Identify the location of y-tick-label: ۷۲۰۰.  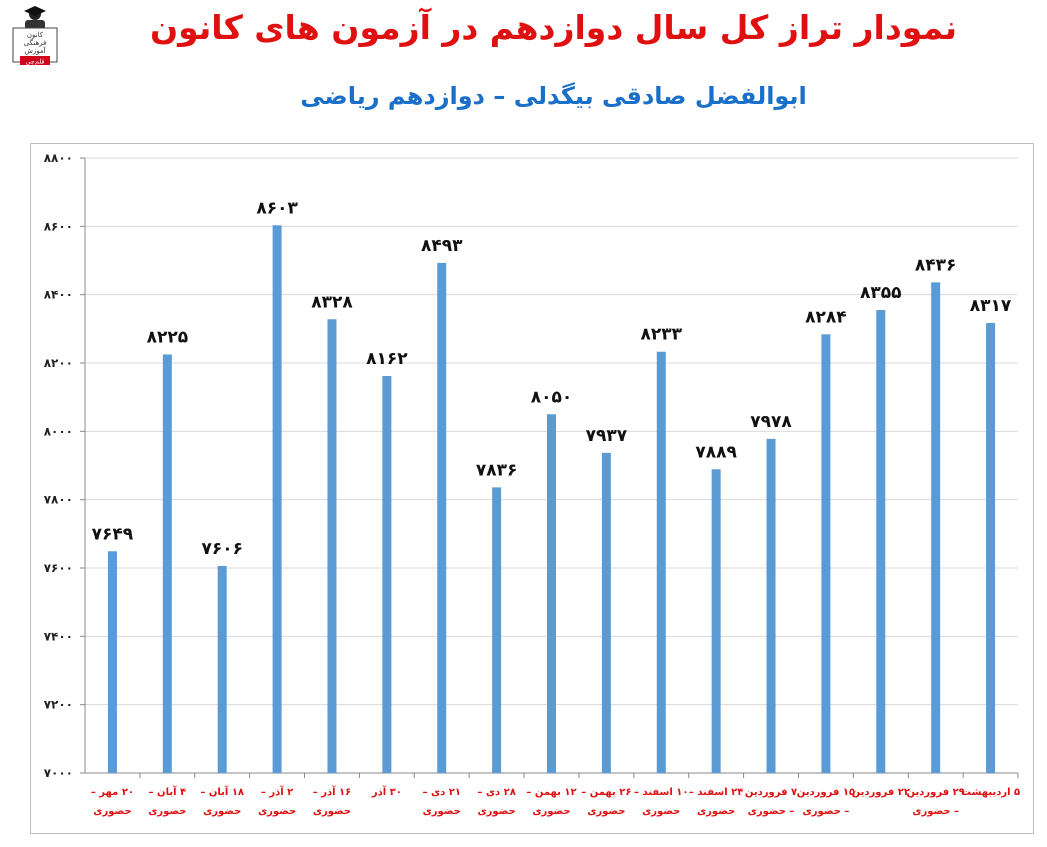
(58, 705).